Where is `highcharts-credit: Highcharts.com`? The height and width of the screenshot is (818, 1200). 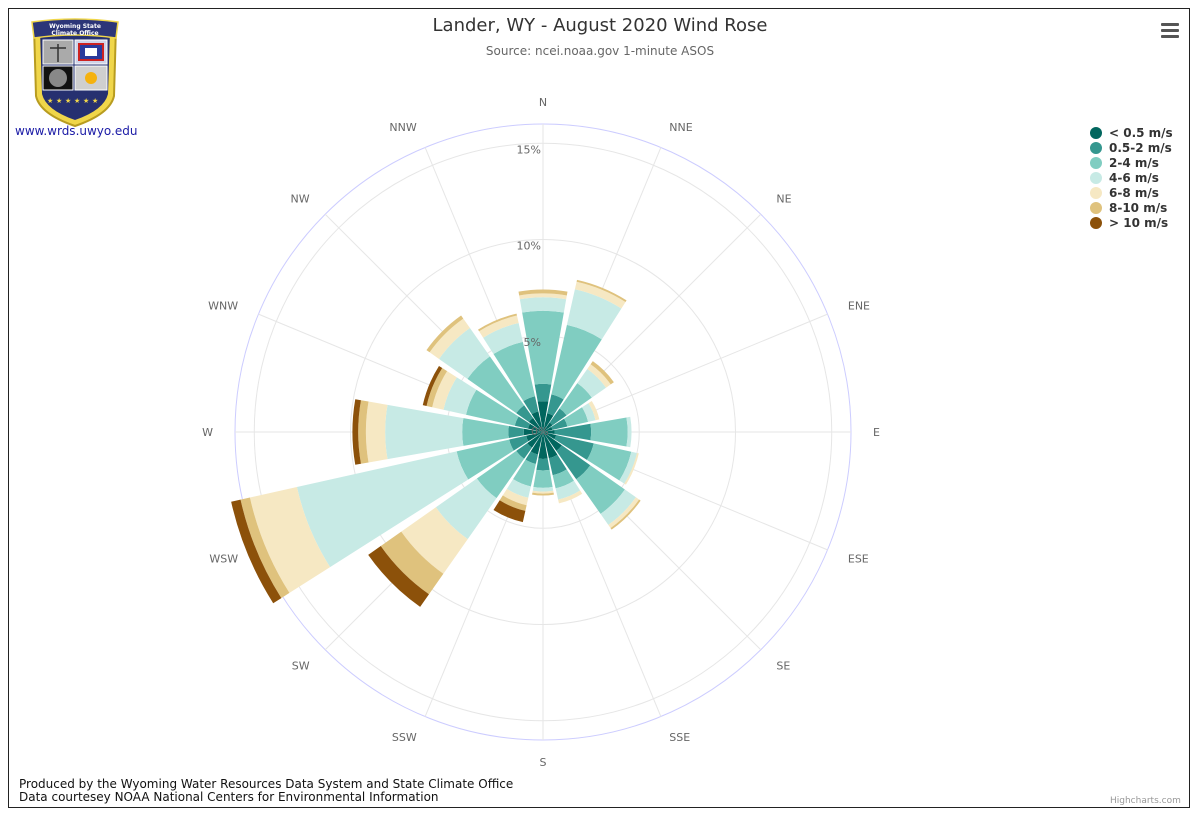 highcharts-credit: Highcharts.com is located at coordinates (1145, 801).